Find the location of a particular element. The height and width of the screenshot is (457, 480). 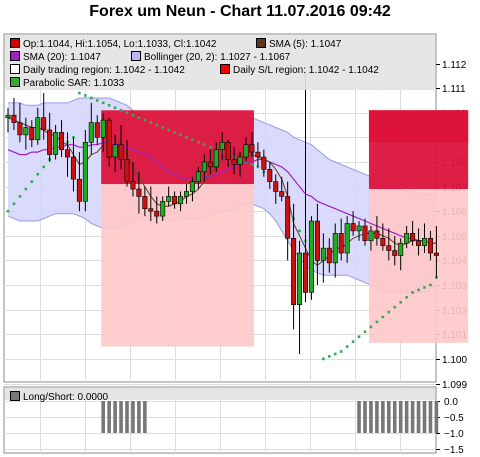

legend-sma20-swatch is located at coordinates (15, 56).